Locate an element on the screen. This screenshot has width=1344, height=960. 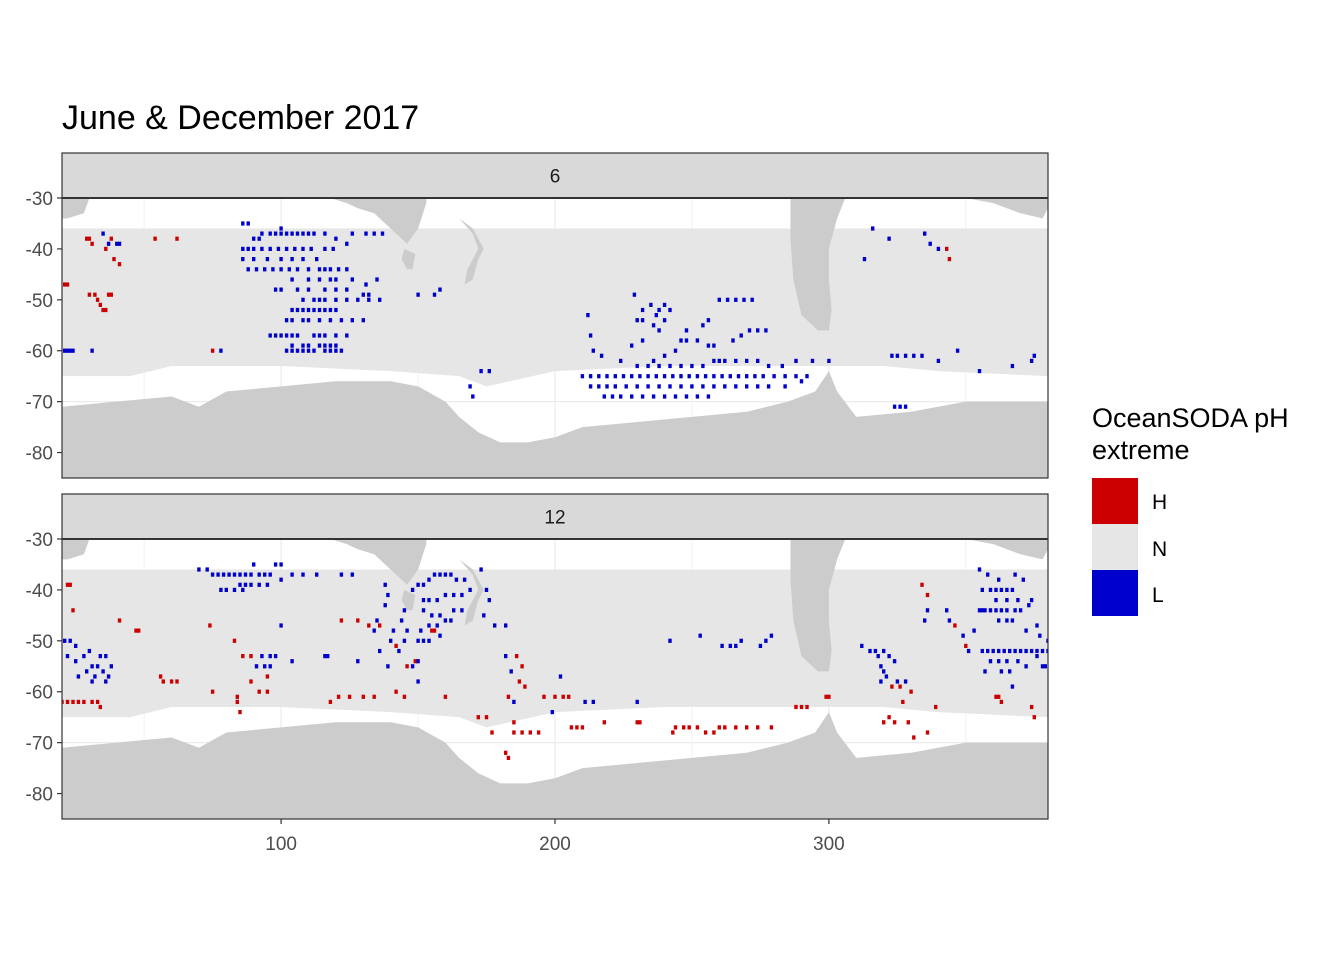
ocean-normal-area is located at coordinates (555, 307).